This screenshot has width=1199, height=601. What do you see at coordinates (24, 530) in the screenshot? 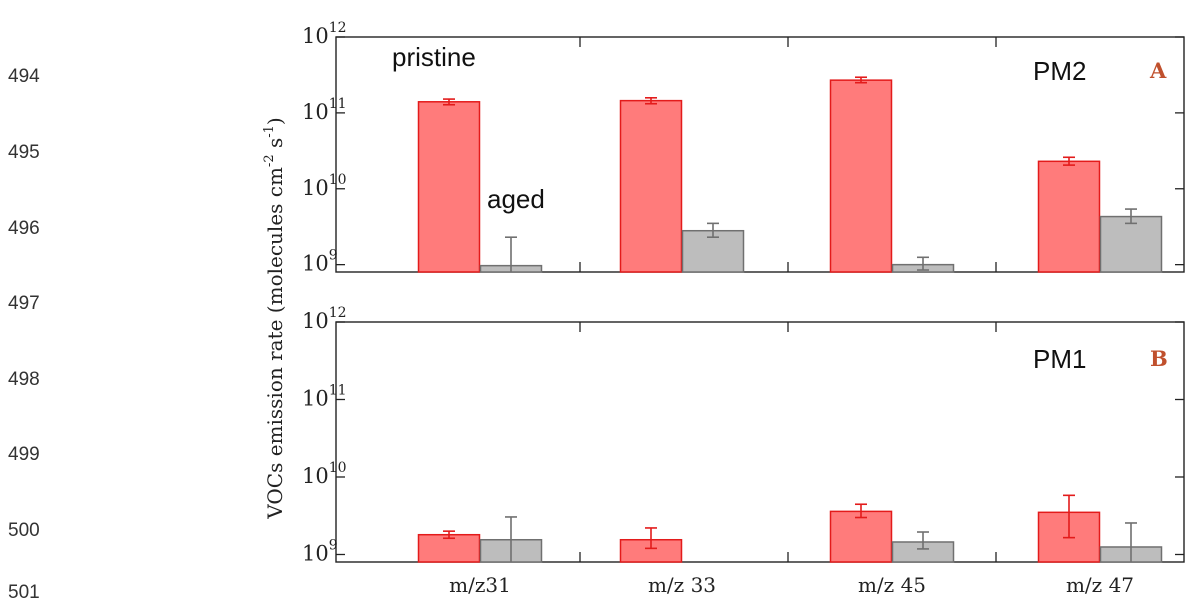
I see `line-number: 500` at bounding box center [24, 530].